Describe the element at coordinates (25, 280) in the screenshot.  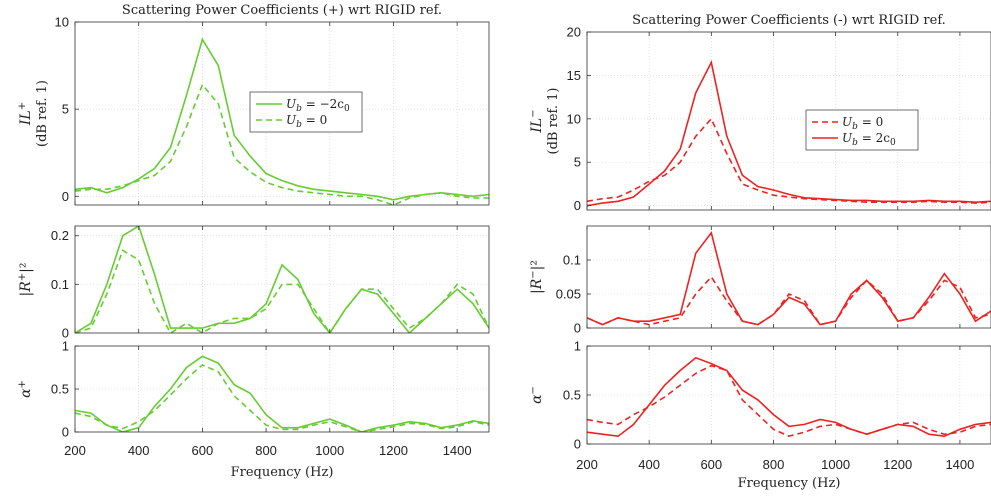
I see `y-axis-label: |R+|²` at that location.